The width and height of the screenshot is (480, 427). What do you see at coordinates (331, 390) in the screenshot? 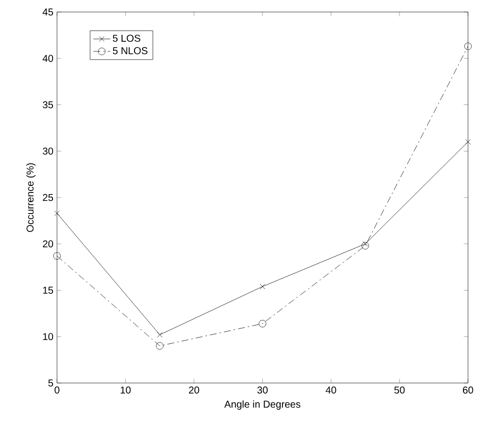
I see `x-tick-label: 40` at bounding box center [331, 390].